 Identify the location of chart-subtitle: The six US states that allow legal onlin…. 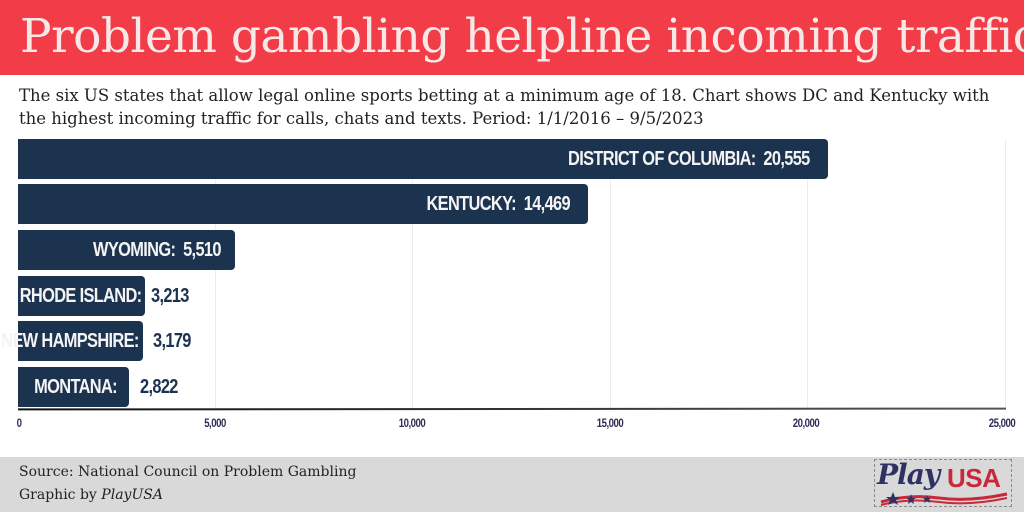
(504, 107).